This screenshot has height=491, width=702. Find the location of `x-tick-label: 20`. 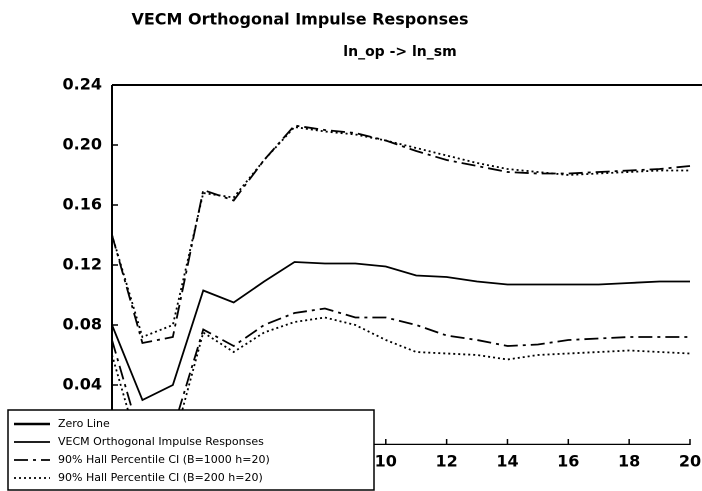

x-tick-label: 20 is located at coordinates (690, 461).